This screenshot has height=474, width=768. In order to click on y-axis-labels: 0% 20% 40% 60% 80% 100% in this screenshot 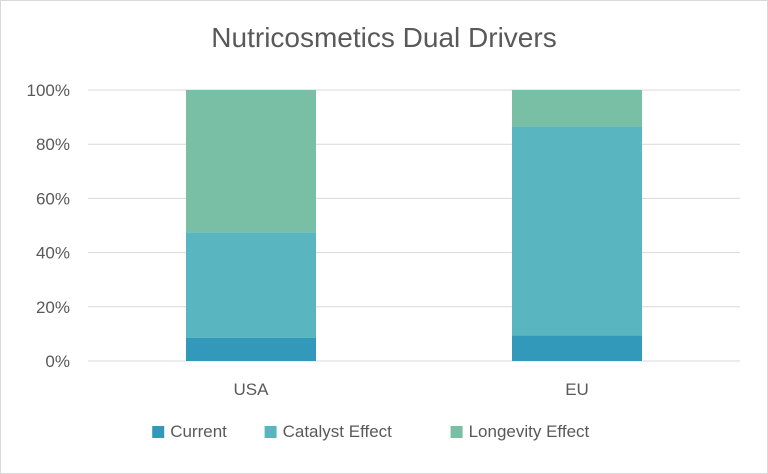, I will do `click(48, 226)`.